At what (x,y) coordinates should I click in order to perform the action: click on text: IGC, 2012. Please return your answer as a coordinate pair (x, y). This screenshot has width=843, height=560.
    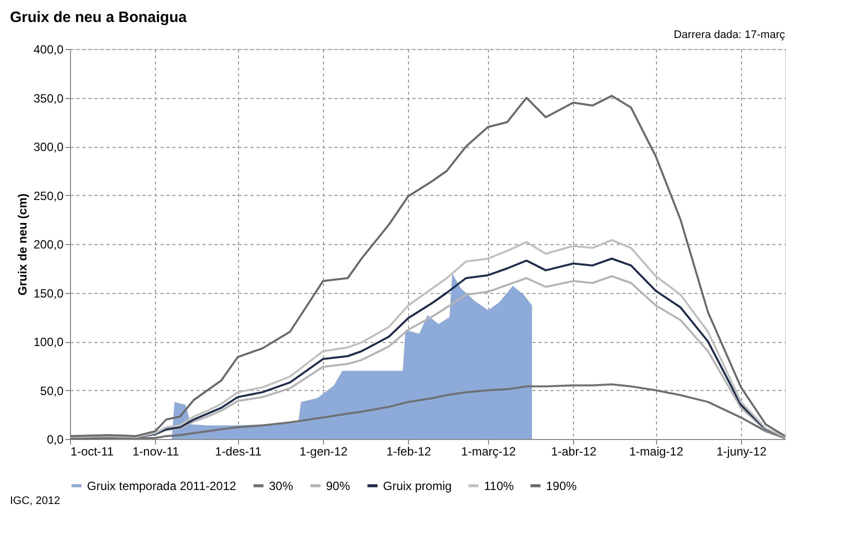
    Looking at the image, I should click on (35, 501).